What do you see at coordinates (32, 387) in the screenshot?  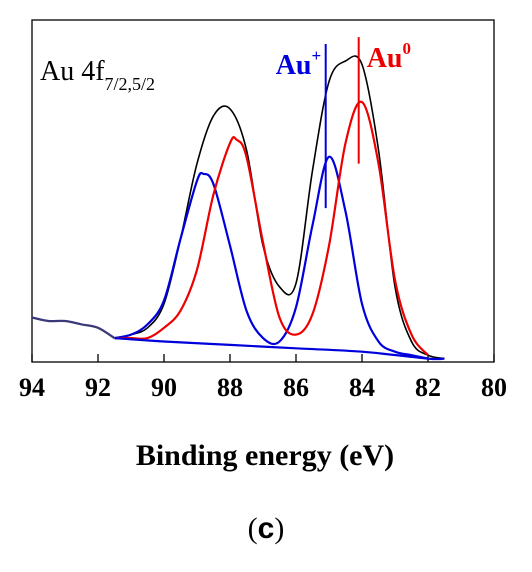 I see `x-tick-label-0: 94` at bounding box center [32, 387].